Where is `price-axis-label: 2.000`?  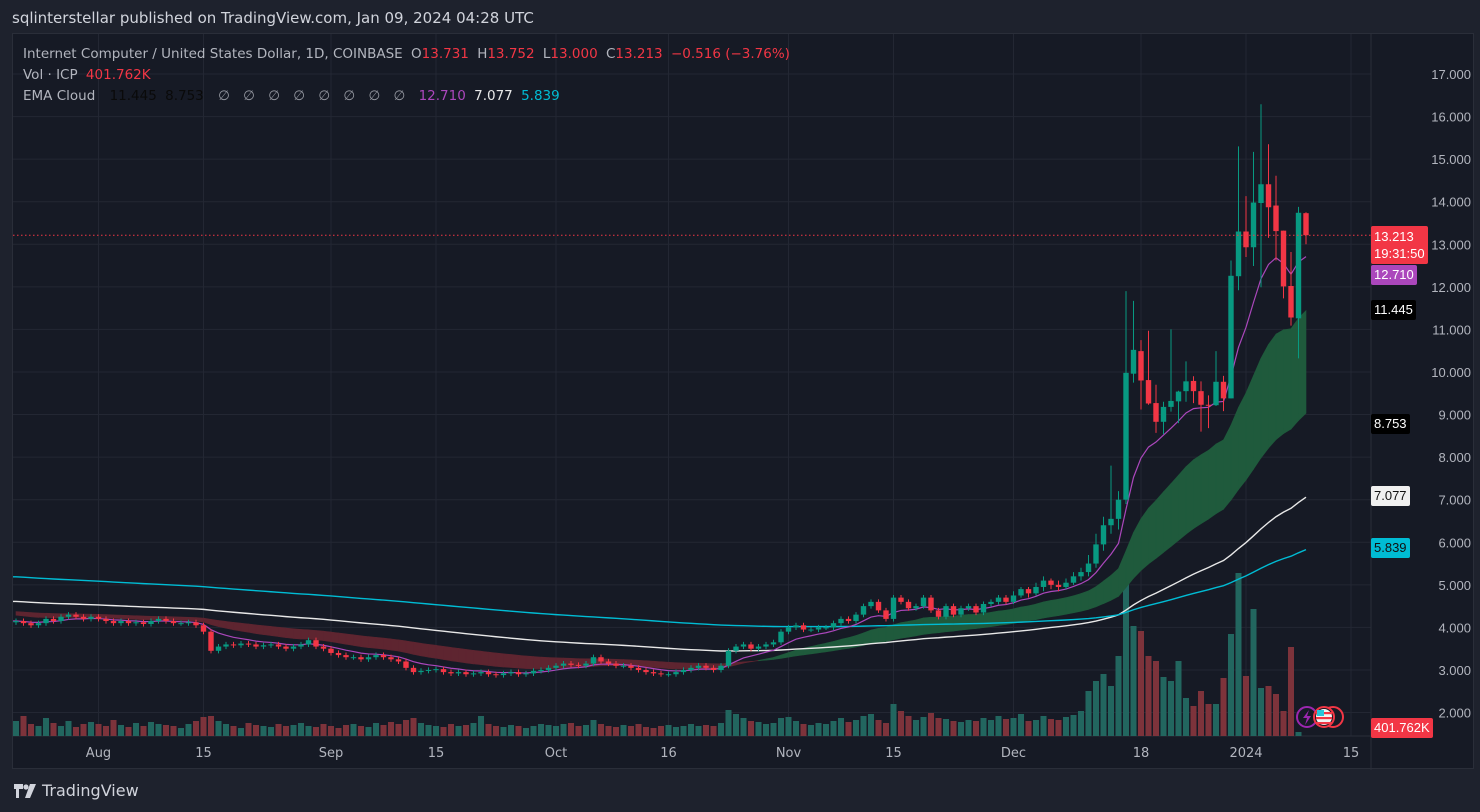 price-axis-label: 2.000 is located at coordinates (1454, 713).